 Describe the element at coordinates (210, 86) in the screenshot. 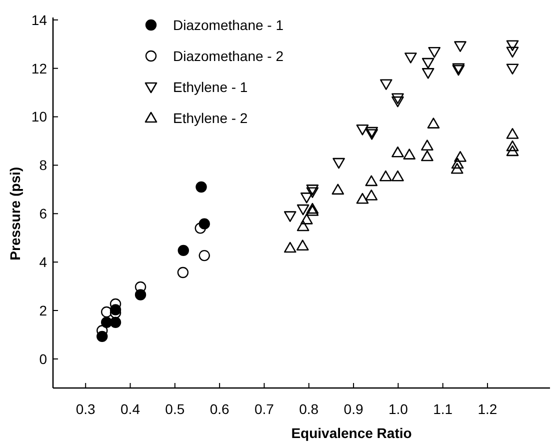

I see `legend-label: Ethylene - 1` at that location.